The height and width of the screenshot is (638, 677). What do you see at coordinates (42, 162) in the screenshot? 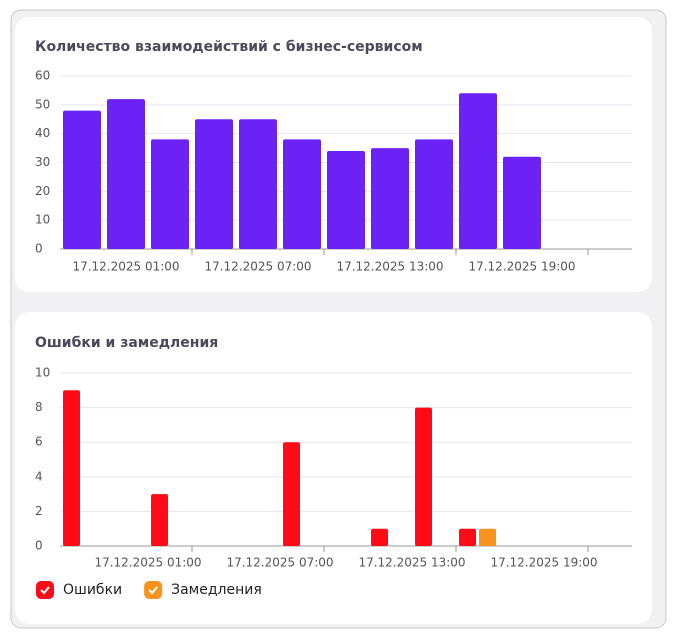
I see `y-tick-label: 30` at bounding box center [42, 162].